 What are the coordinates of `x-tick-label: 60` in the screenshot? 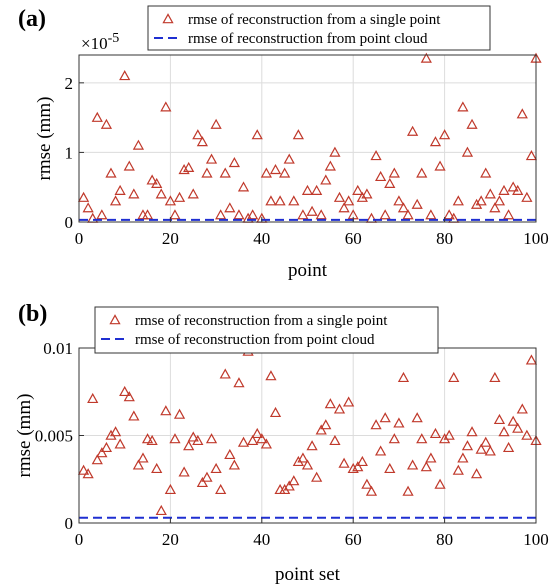 It's located at (353, 238).